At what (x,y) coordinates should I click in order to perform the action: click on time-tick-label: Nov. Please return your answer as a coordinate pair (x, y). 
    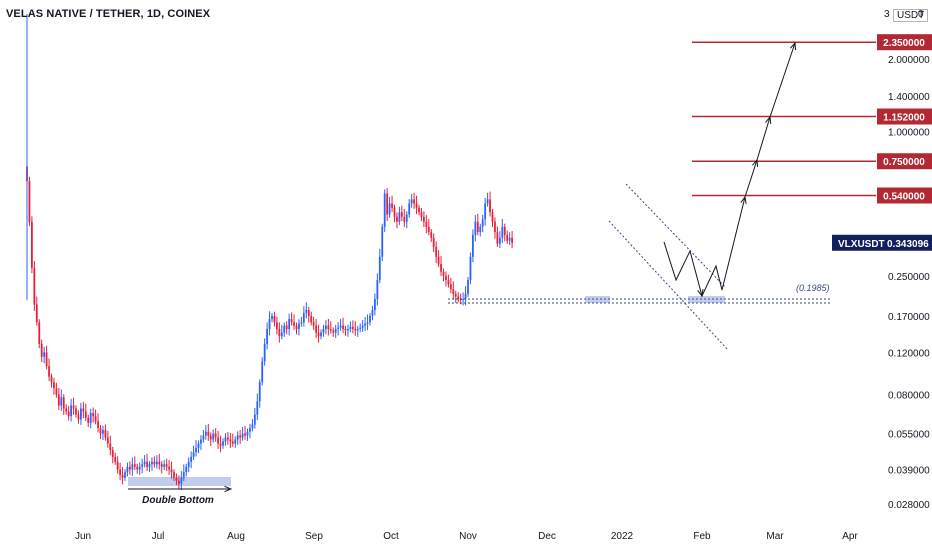
    Looking at the image, I should click on (468, 536).